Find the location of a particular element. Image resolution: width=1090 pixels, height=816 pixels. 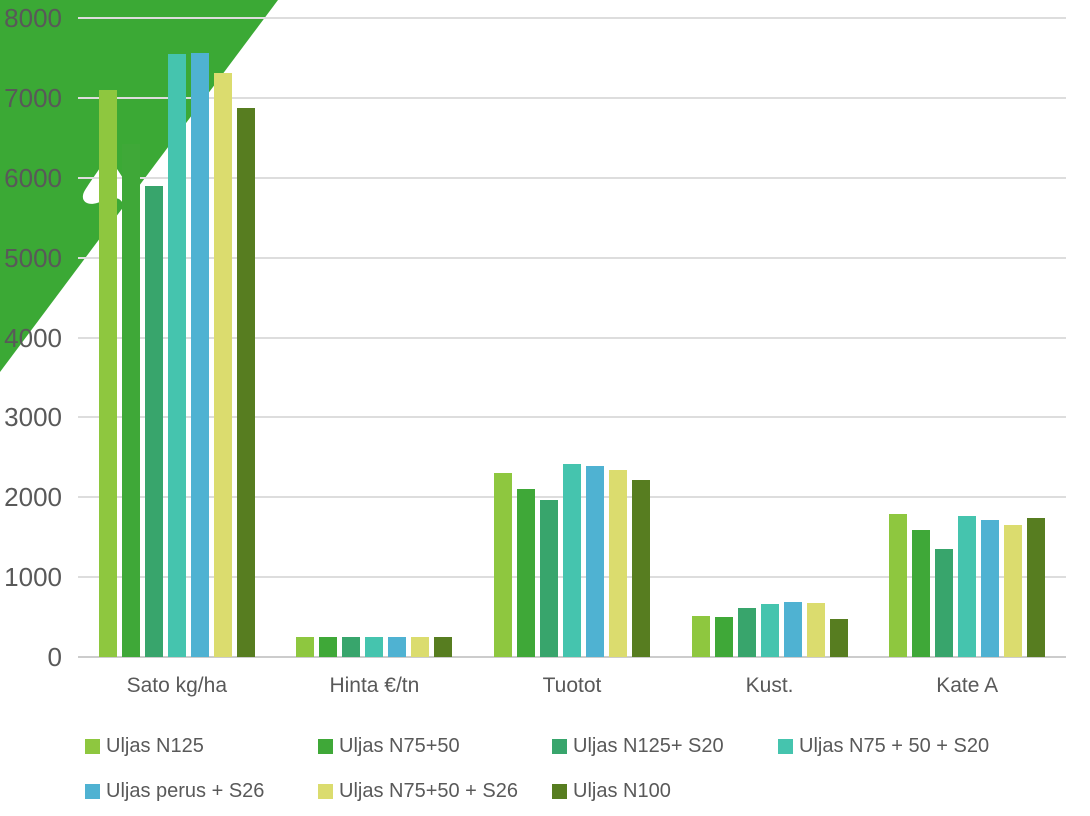

bar-uljas-n100-kust- is located at coordinates (838, 638).